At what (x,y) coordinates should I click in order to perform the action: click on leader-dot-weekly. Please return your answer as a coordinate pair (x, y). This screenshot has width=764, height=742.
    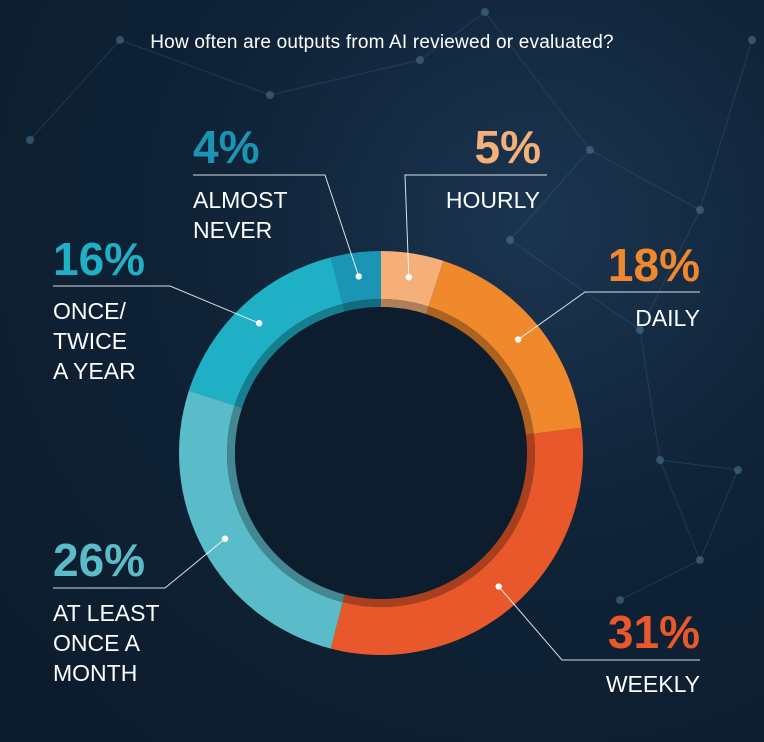
    Looking at the image, I should click on (498, 586).